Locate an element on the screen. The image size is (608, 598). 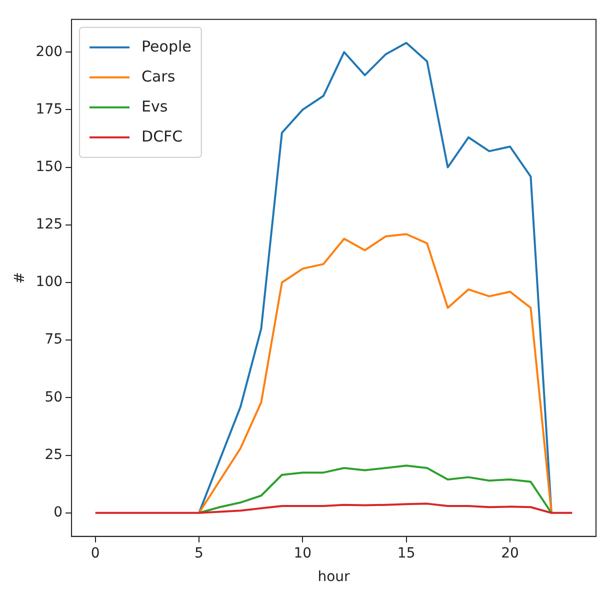
x-tick-label: 5 is located at coordinates (199, 553).